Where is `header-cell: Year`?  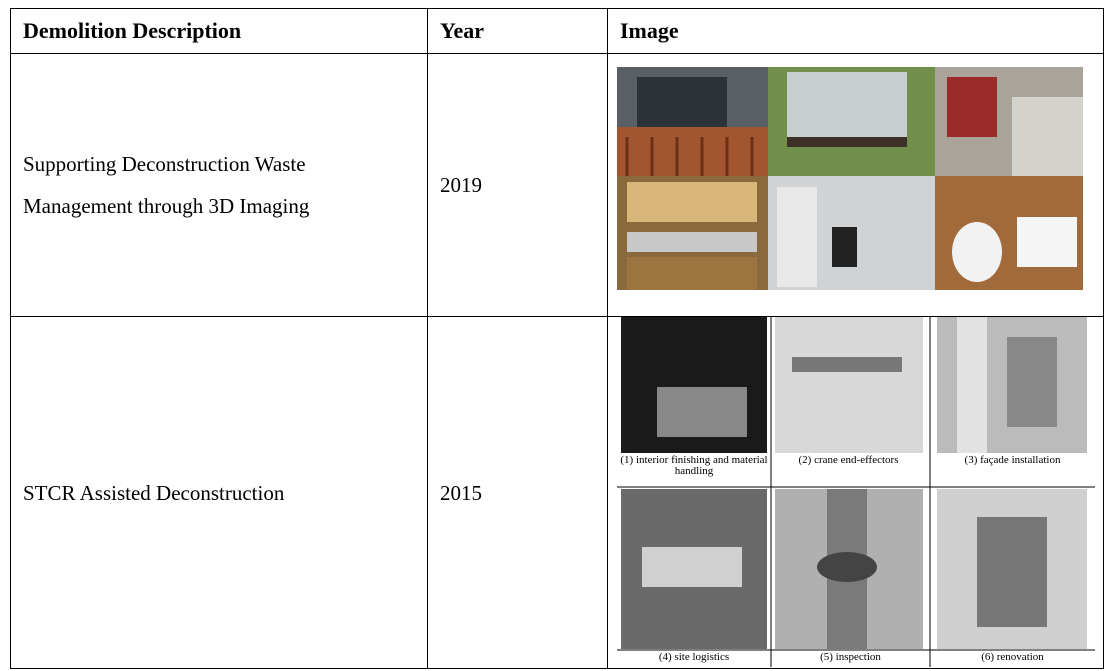 header-cell: Year is located at coordinates (517, 31).